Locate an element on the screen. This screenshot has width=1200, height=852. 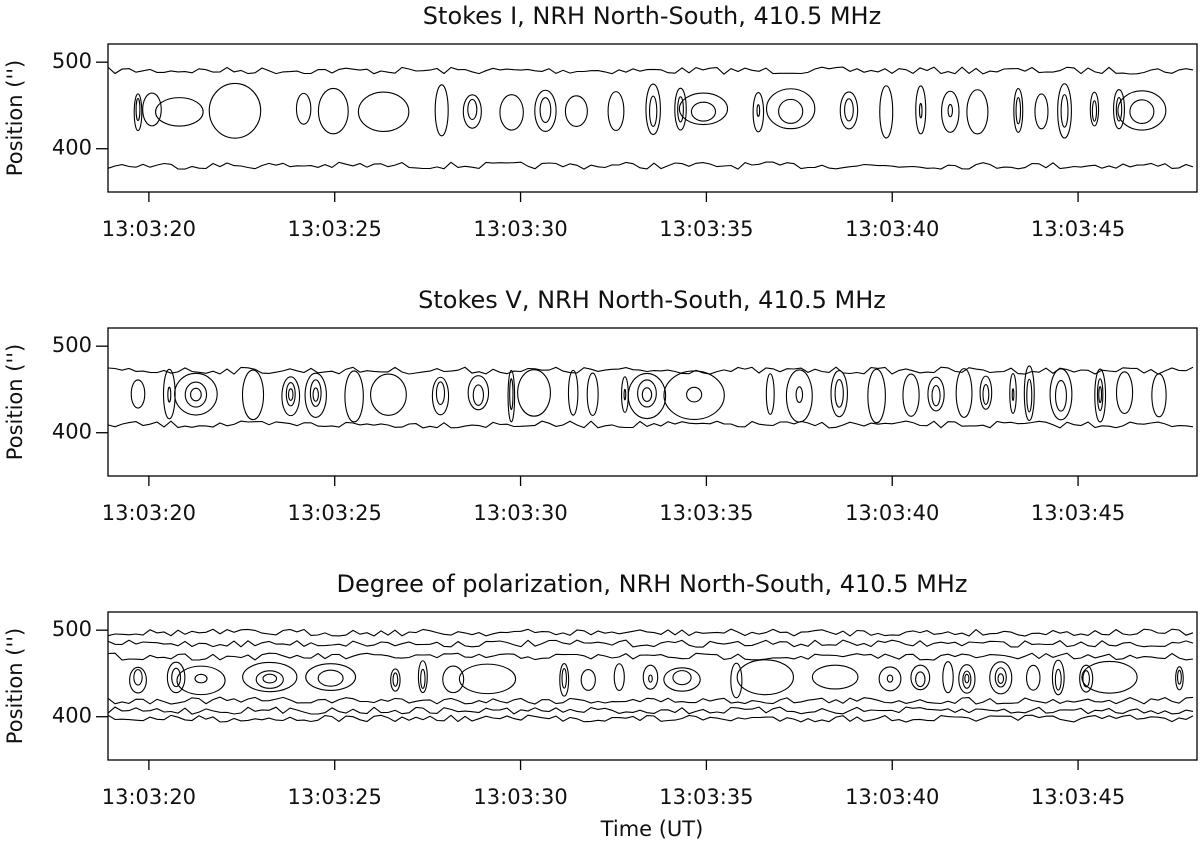
x-tick-label: 13:03:20 is located at coordinates (149, 797).